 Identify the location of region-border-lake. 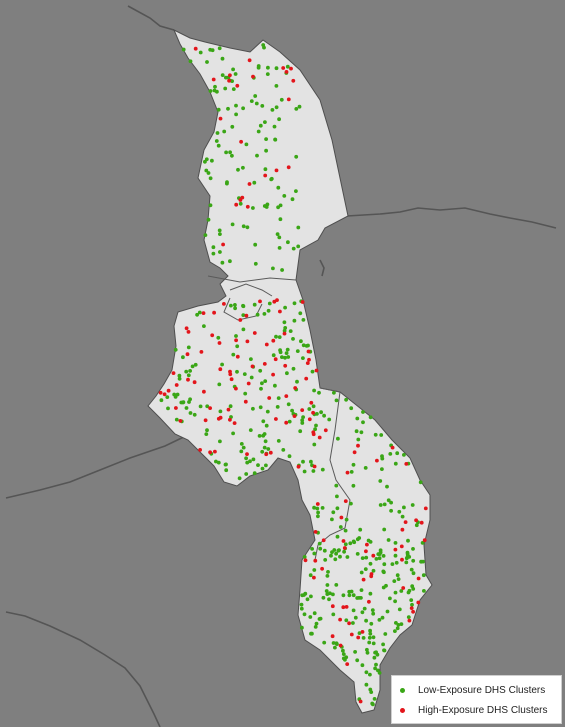
(251, 290).